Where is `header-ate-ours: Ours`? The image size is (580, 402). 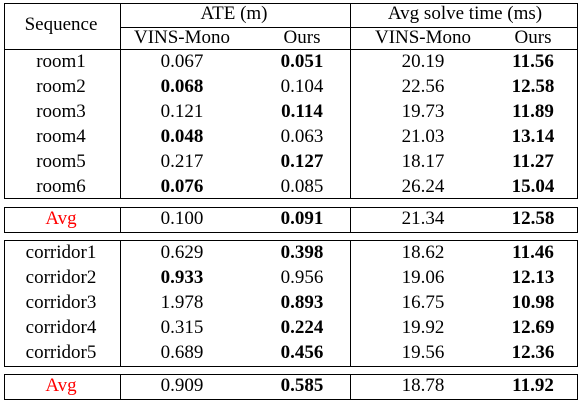 header-ate-ours: Ours is located at coordinates (302, 37).